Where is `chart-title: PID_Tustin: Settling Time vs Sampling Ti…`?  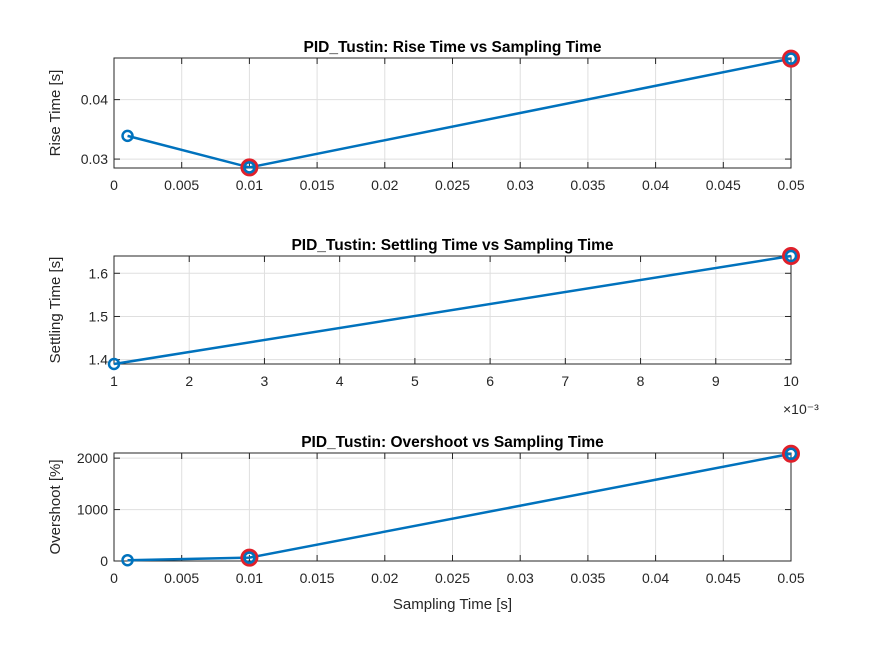 chart-title: PID_Tustin: Settling Time vs Sampling Ti… is located at coordinates (452, 245).